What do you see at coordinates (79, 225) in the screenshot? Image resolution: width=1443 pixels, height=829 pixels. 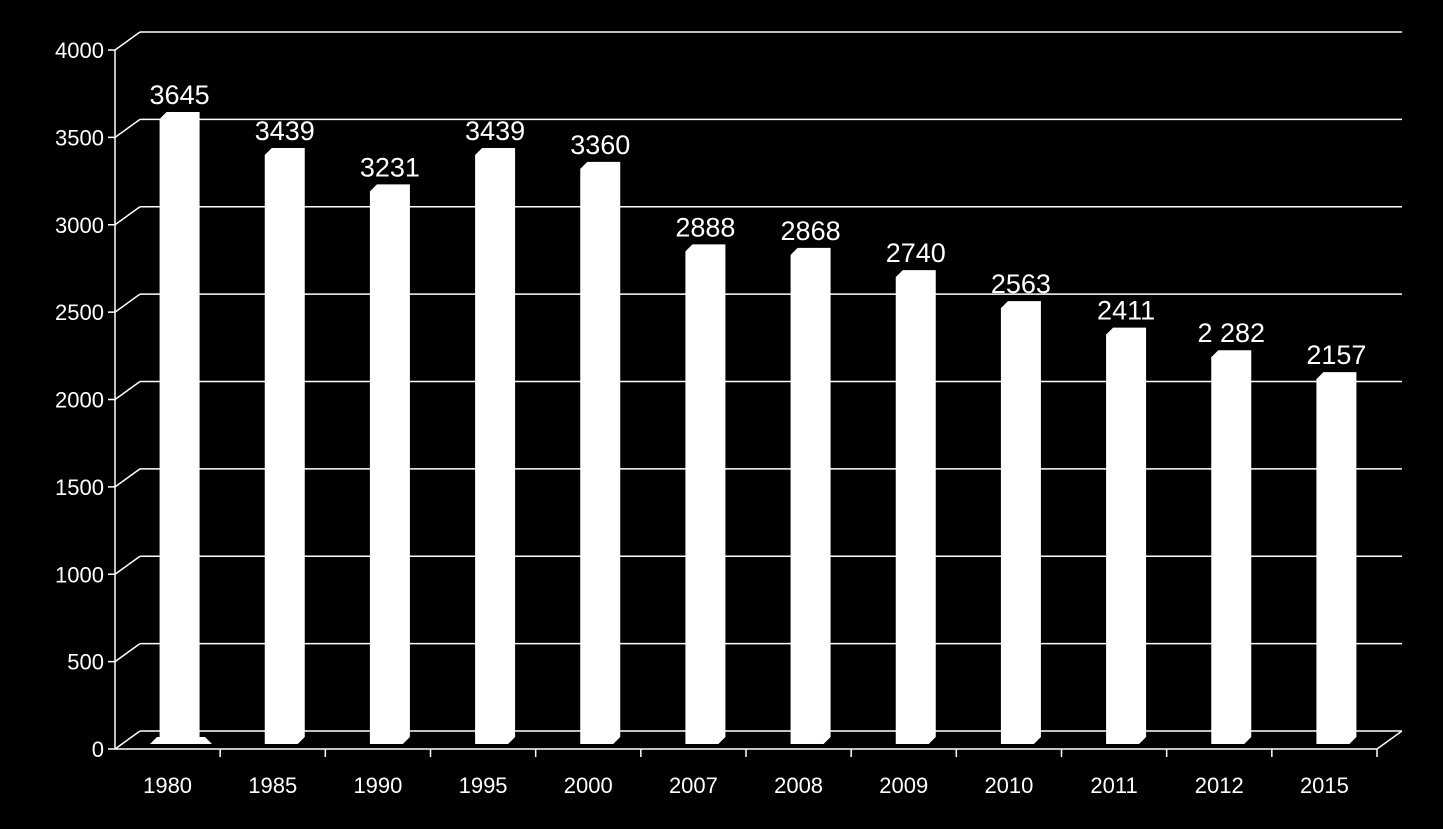 I see `y-tick-label: 3000` at bounding box center [79, 225].